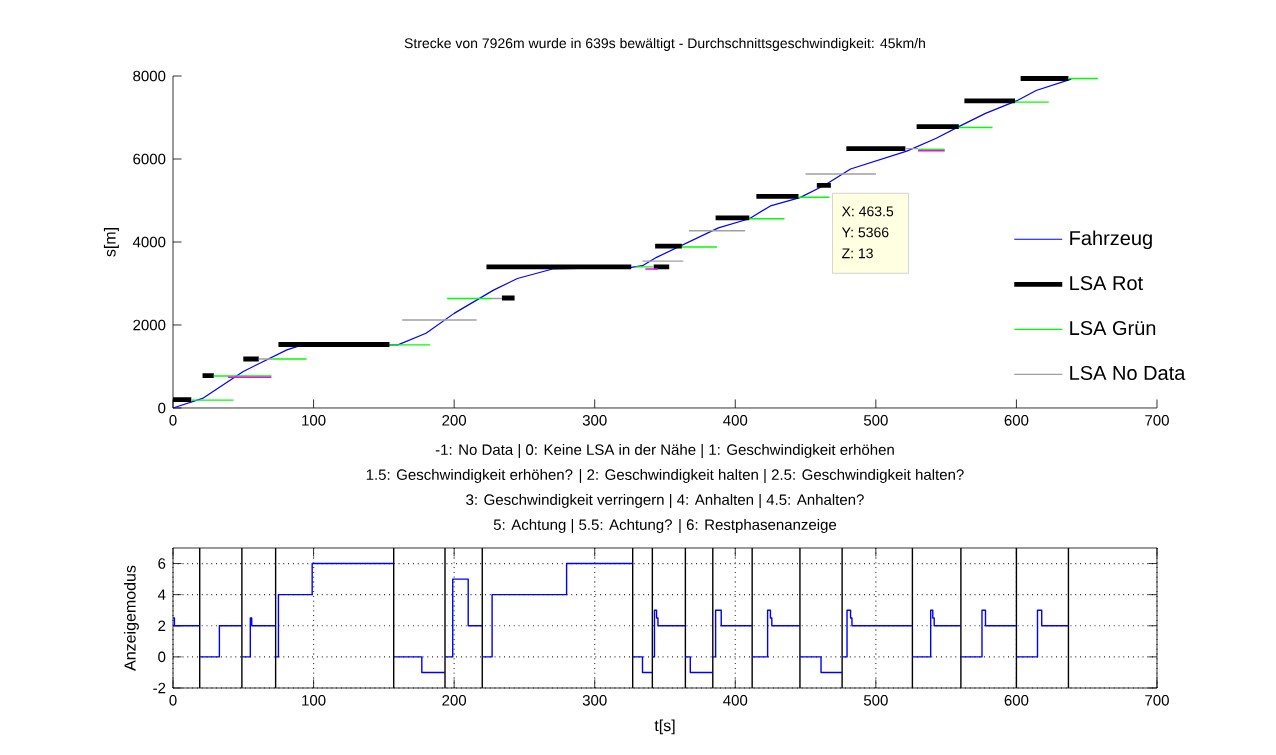  What do you see at coordinates (865, 232) in the screenshot?
I see `annotation: Y: 5366` at bounding box center [865, 232].